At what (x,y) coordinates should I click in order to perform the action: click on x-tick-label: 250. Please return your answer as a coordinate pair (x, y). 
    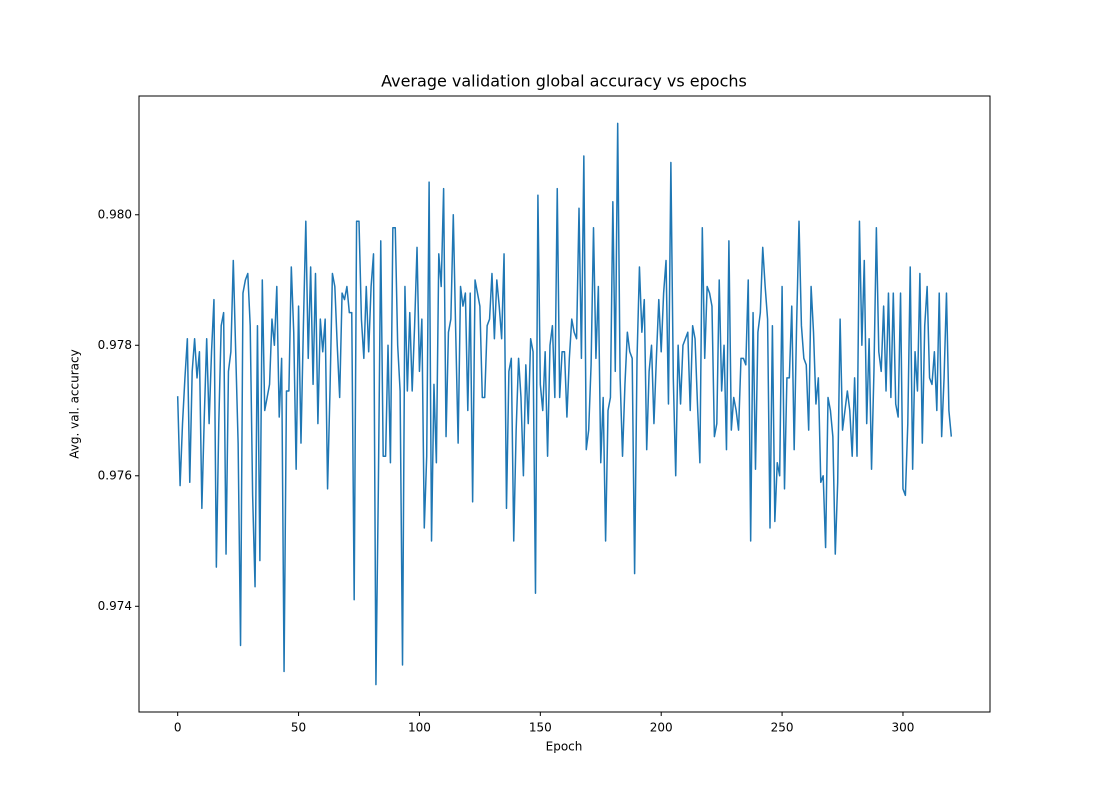
    Looking at the image, I should click on (782, 728).